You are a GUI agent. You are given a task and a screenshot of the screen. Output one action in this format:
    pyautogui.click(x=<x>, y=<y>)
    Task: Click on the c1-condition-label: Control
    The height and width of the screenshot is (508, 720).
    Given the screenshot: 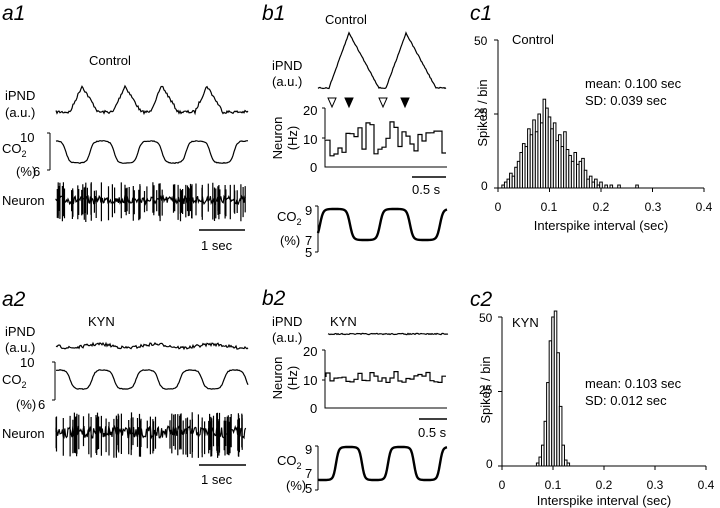 What is the action you would take?
    pyautogui.click(x=533, y=39)
    